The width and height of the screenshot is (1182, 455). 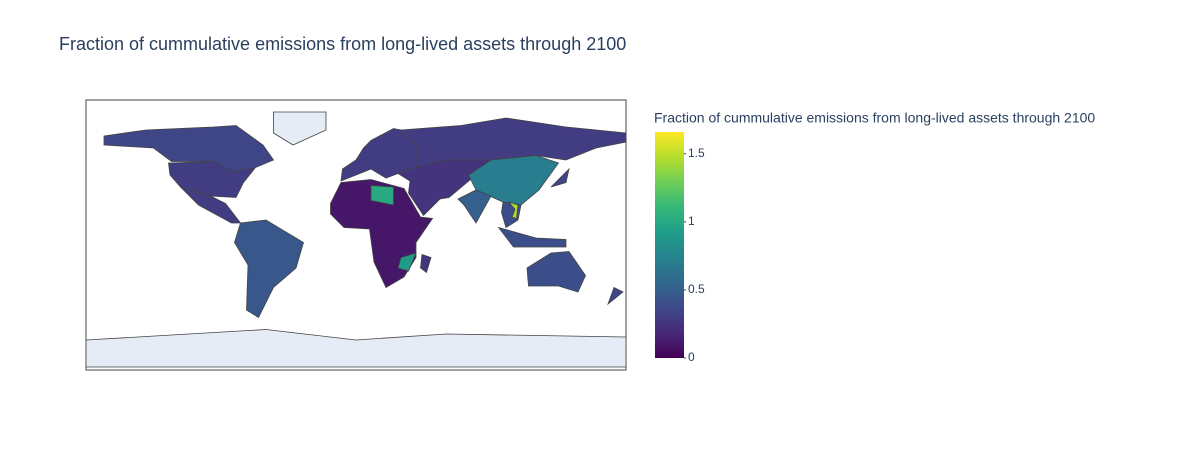 I want to click on colorbar-tick-label: 0.5, so click(x=696, y=289).